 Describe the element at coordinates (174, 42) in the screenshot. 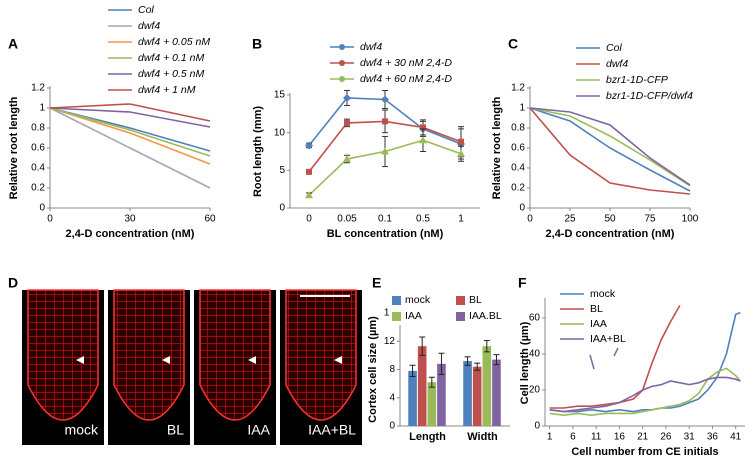

I see `legend-label: dwf4 + 0.05 nM` at that location.